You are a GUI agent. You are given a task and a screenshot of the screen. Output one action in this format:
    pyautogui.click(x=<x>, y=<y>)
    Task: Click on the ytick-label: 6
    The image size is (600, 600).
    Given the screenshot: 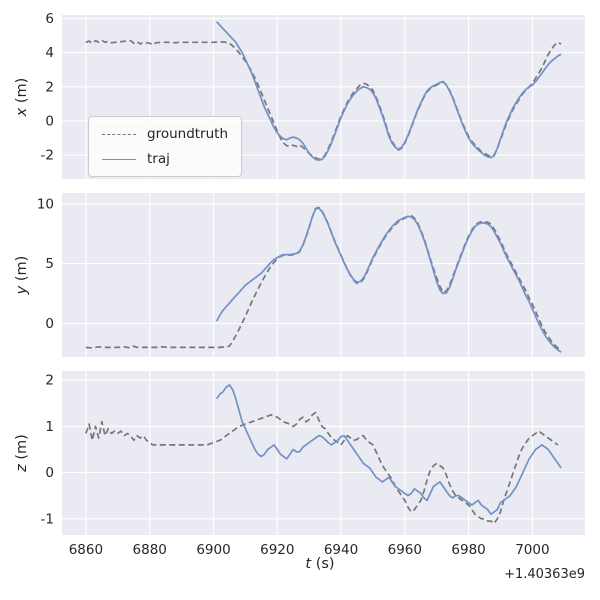 What is the action you would take?
    pyautogui.click(x=49, y=19)
    